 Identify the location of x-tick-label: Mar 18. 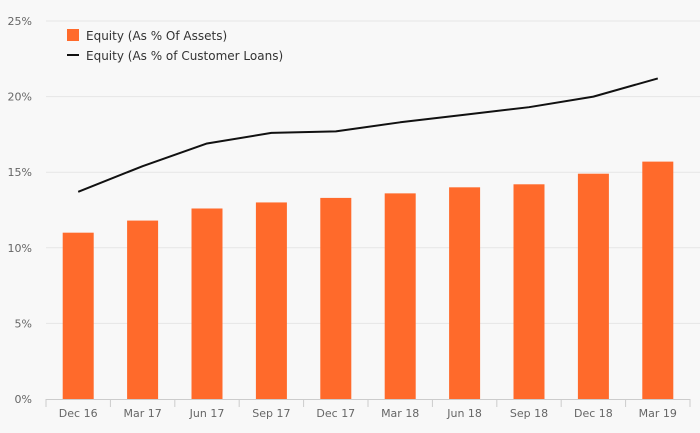
(400, 413).